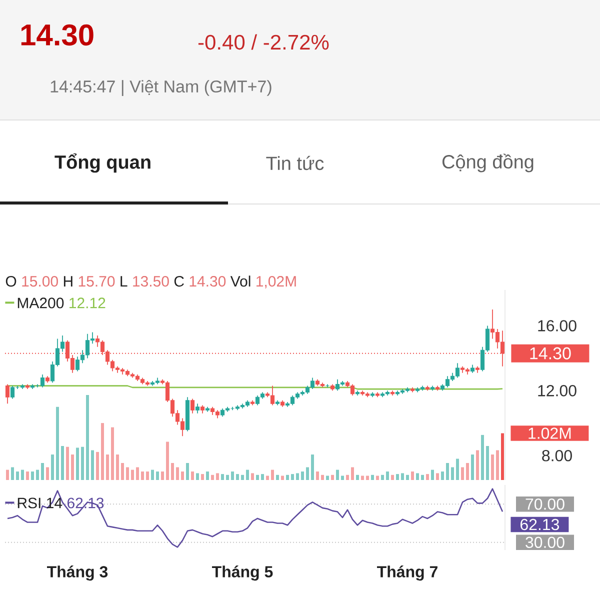 The width and height of the screenshot is (600, 600). Describe the element at coordinates (549, 433) in the screenshot. I see `text: 1.02M` at that location.